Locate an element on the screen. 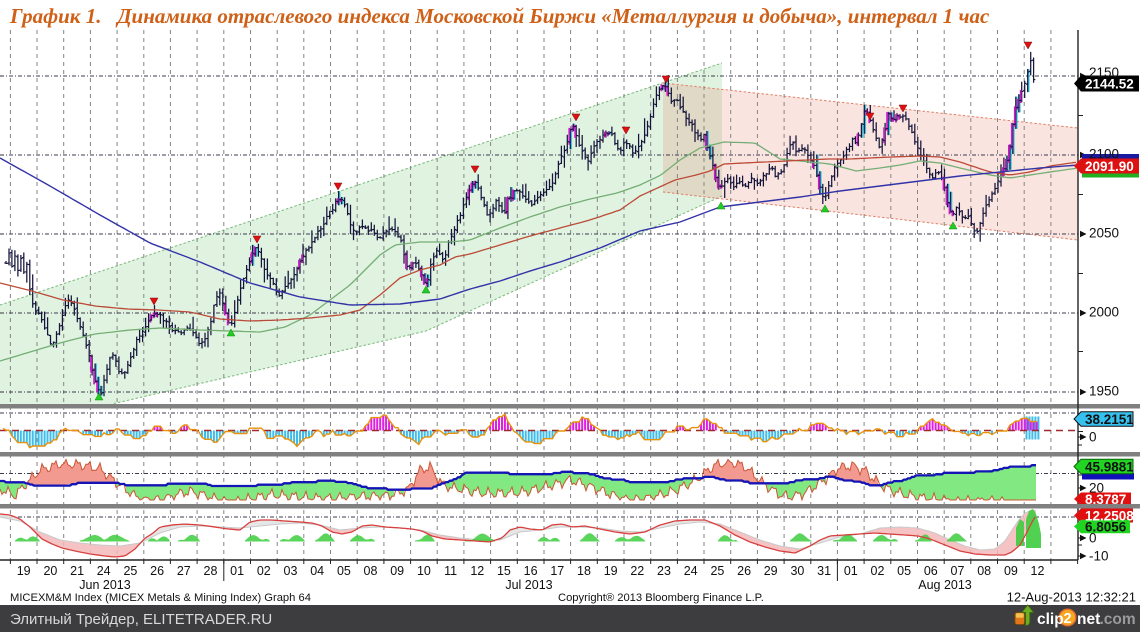 The height and width of the screenshot is (632, 1140). svg-text: 21 is located at coordinates (77, 571).